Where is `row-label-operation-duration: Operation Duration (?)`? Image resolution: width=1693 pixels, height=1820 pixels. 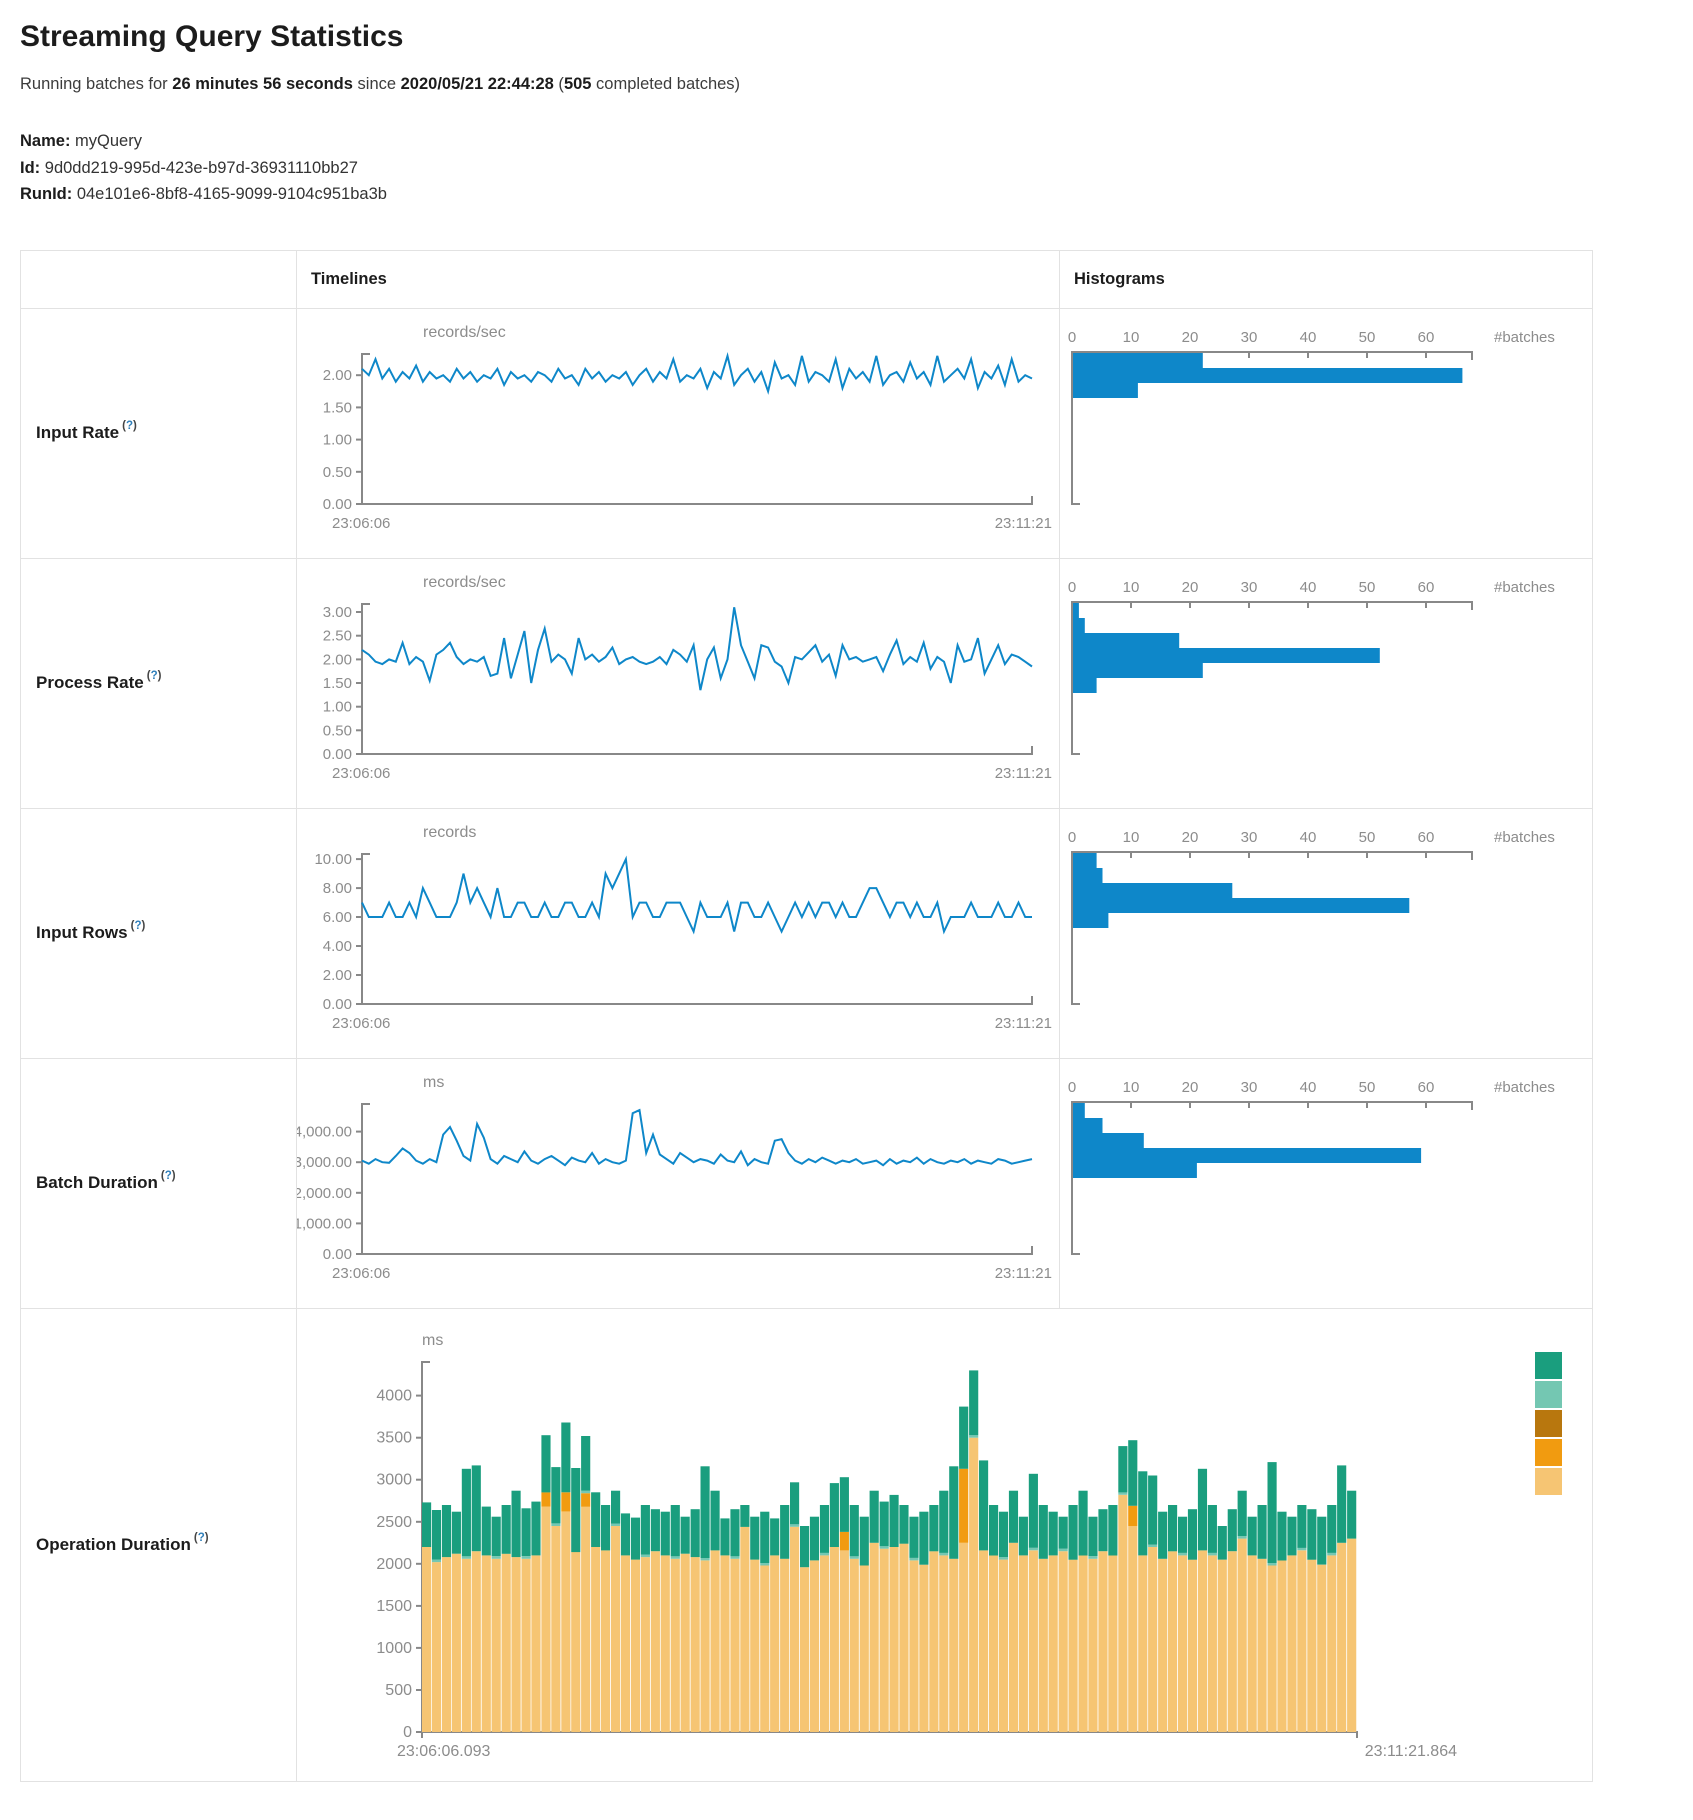
row-label-operation-duration: Operation Duration (?) is located at coordinates (158, 1544).